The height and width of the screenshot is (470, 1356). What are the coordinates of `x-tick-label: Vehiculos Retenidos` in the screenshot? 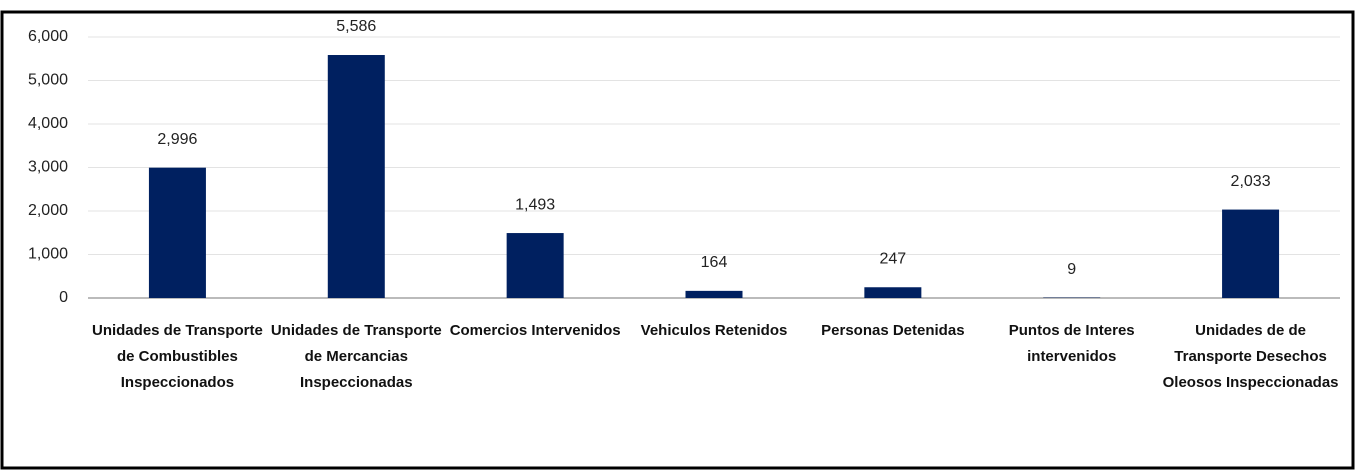 It's located at (714, 330).